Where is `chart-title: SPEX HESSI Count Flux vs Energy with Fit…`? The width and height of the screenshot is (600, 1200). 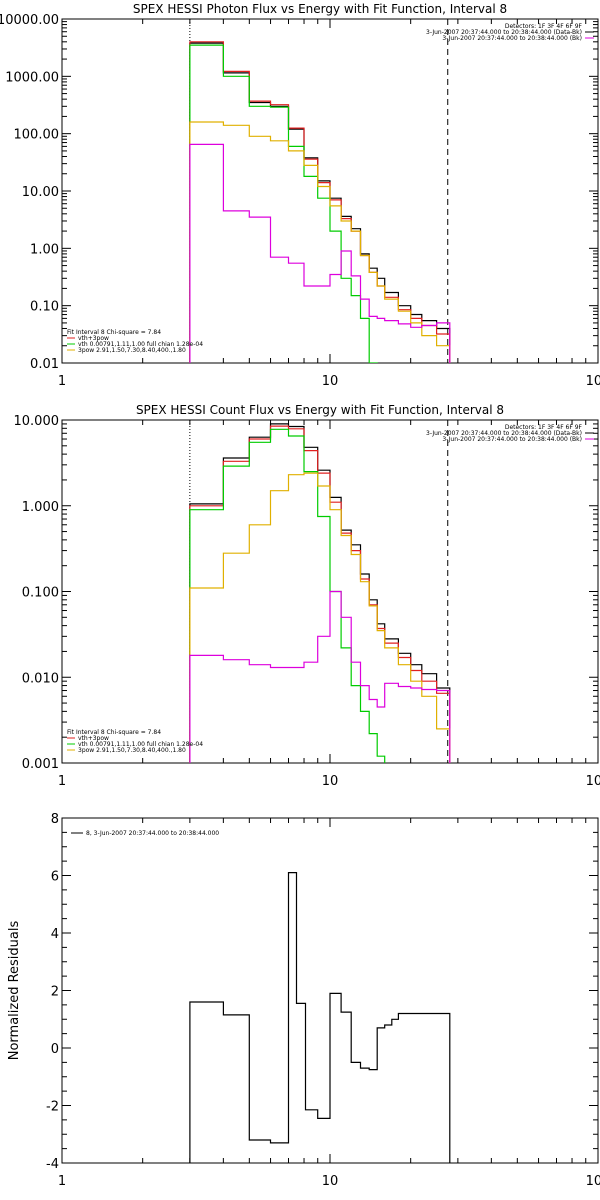 chart-title: SPEX HESSI Count Flux vs Energy with Fit… is located at coordinates (320, 410).